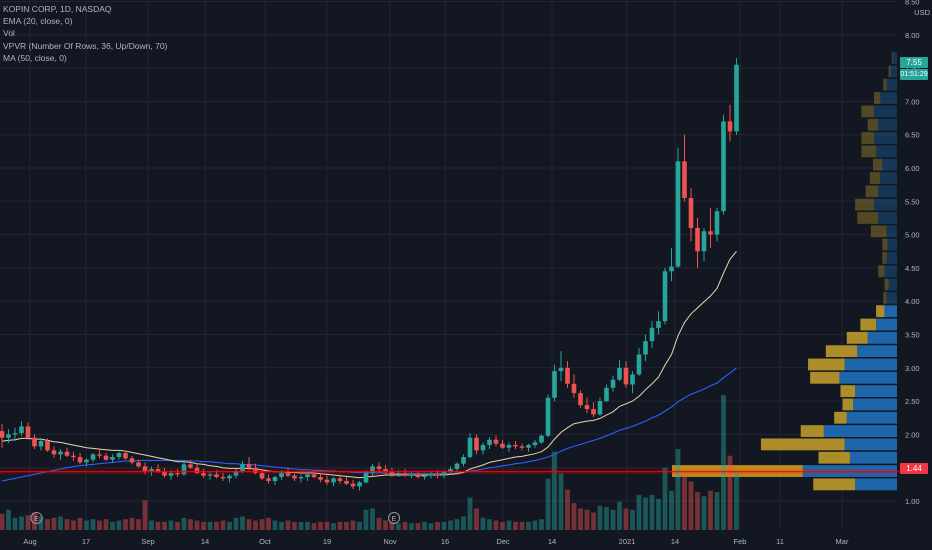 The height and width of the screenshot is (550, 932). What do you see at coordinates (390, 541) in the screenshot?
I see `time-tick-label: Nov` at bounding box center [390, 541].